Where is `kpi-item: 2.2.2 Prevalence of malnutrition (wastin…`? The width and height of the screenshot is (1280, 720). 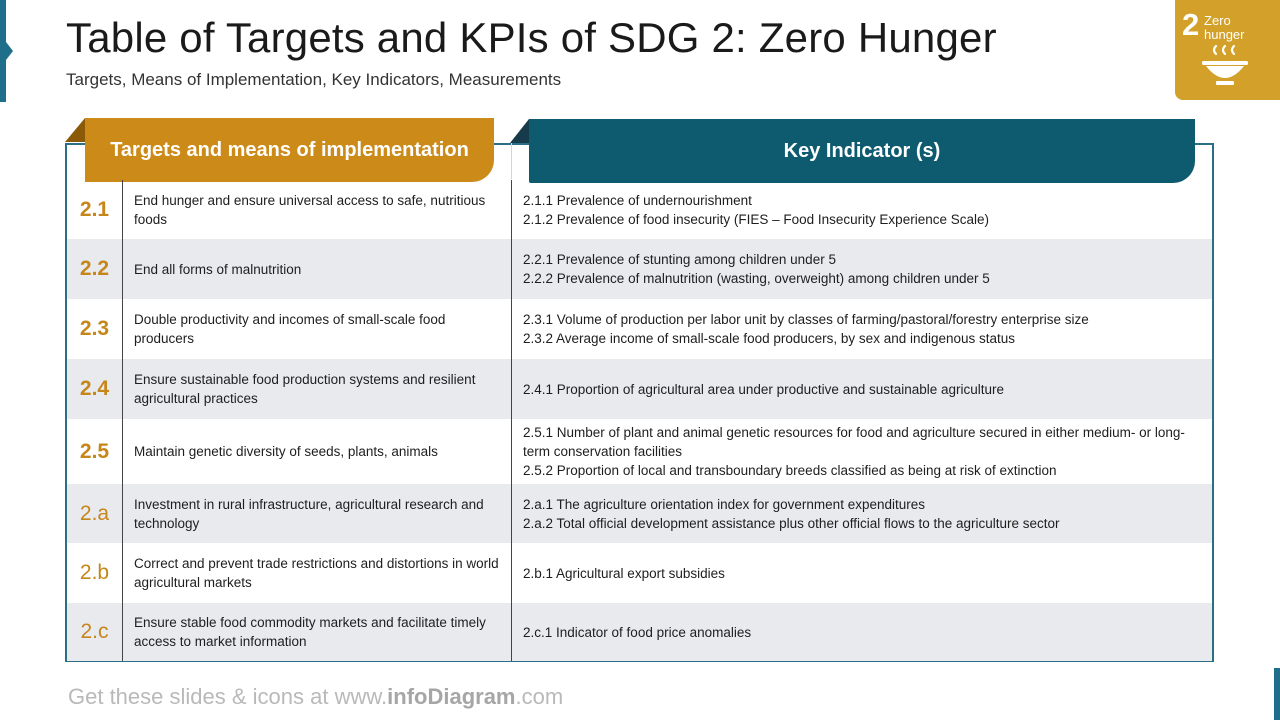
kpi-item: 2.2.2 Prevalence of malnutrition (wastin… is located at coordinates (756, 278).